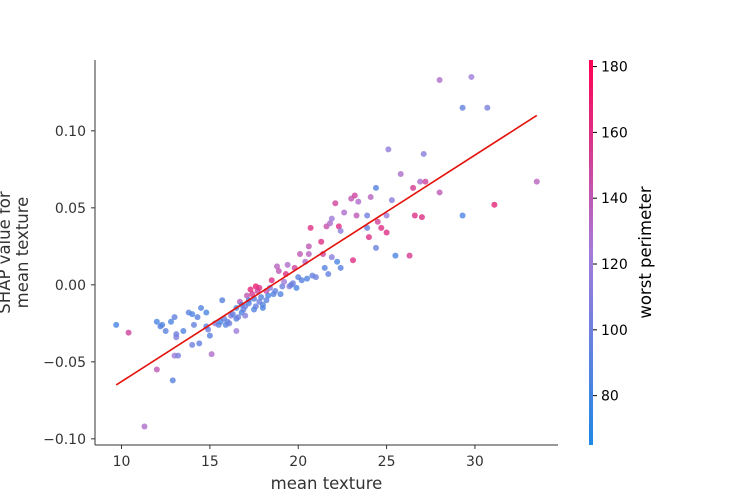  I want to click on y-axis-title-line: SHAP value for, so click(7, 252).